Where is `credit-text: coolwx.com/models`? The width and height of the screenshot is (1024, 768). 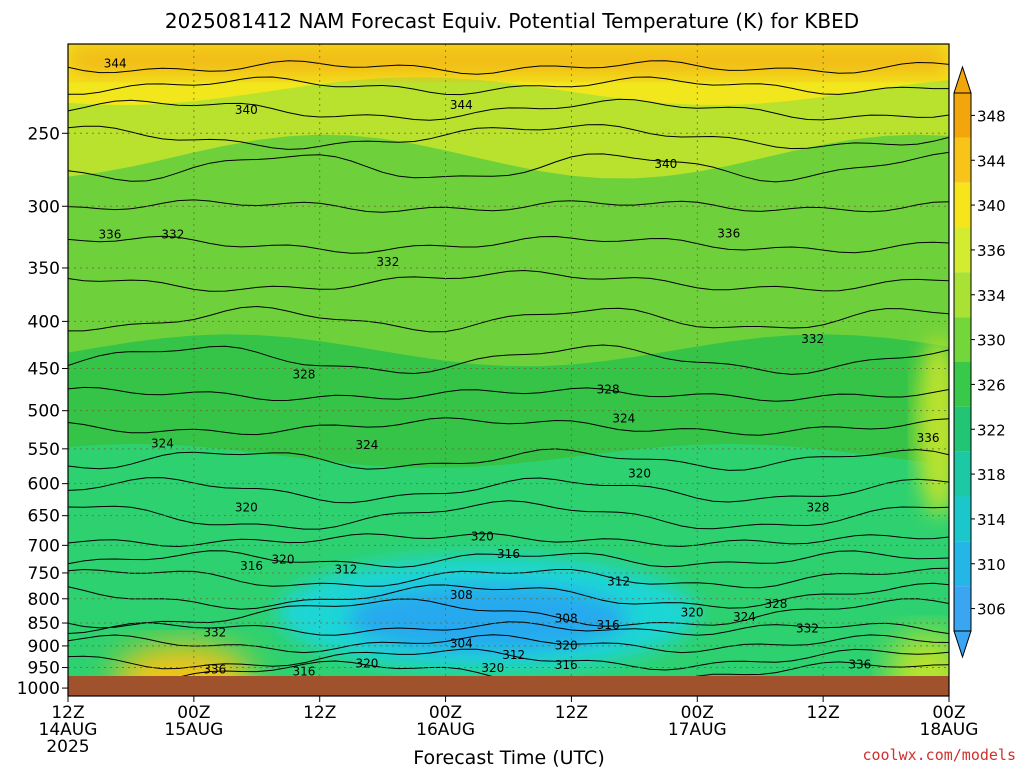 credit-text: coolwx.com/models is located at coordinates (939, 755).